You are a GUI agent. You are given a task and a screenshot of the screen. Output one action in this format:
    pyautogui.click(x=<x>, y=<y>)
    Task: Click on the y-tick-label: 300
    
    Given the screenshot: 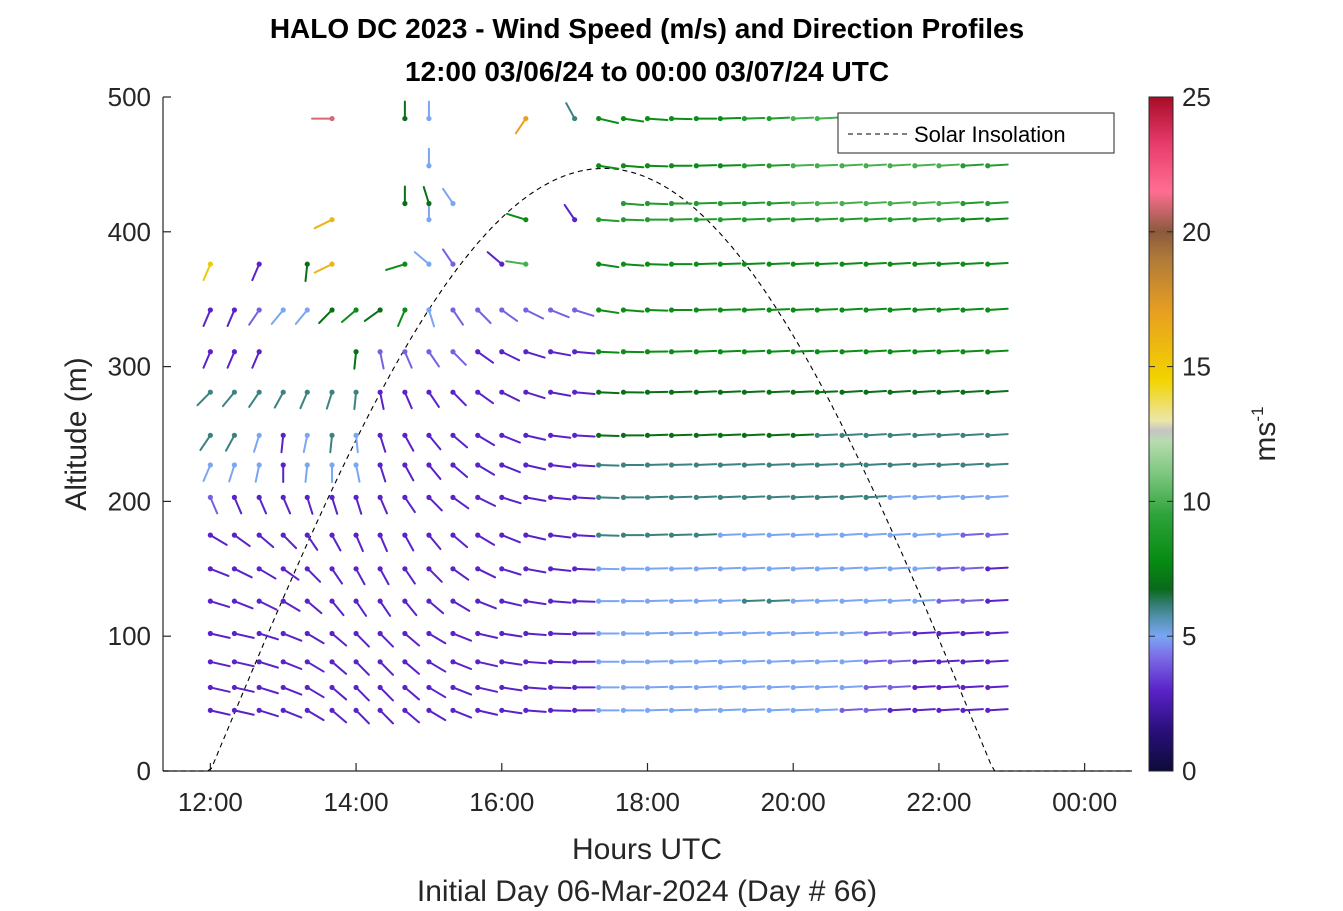 What is the action you would take?
    pyautogui.click(x=129, y=367)
    